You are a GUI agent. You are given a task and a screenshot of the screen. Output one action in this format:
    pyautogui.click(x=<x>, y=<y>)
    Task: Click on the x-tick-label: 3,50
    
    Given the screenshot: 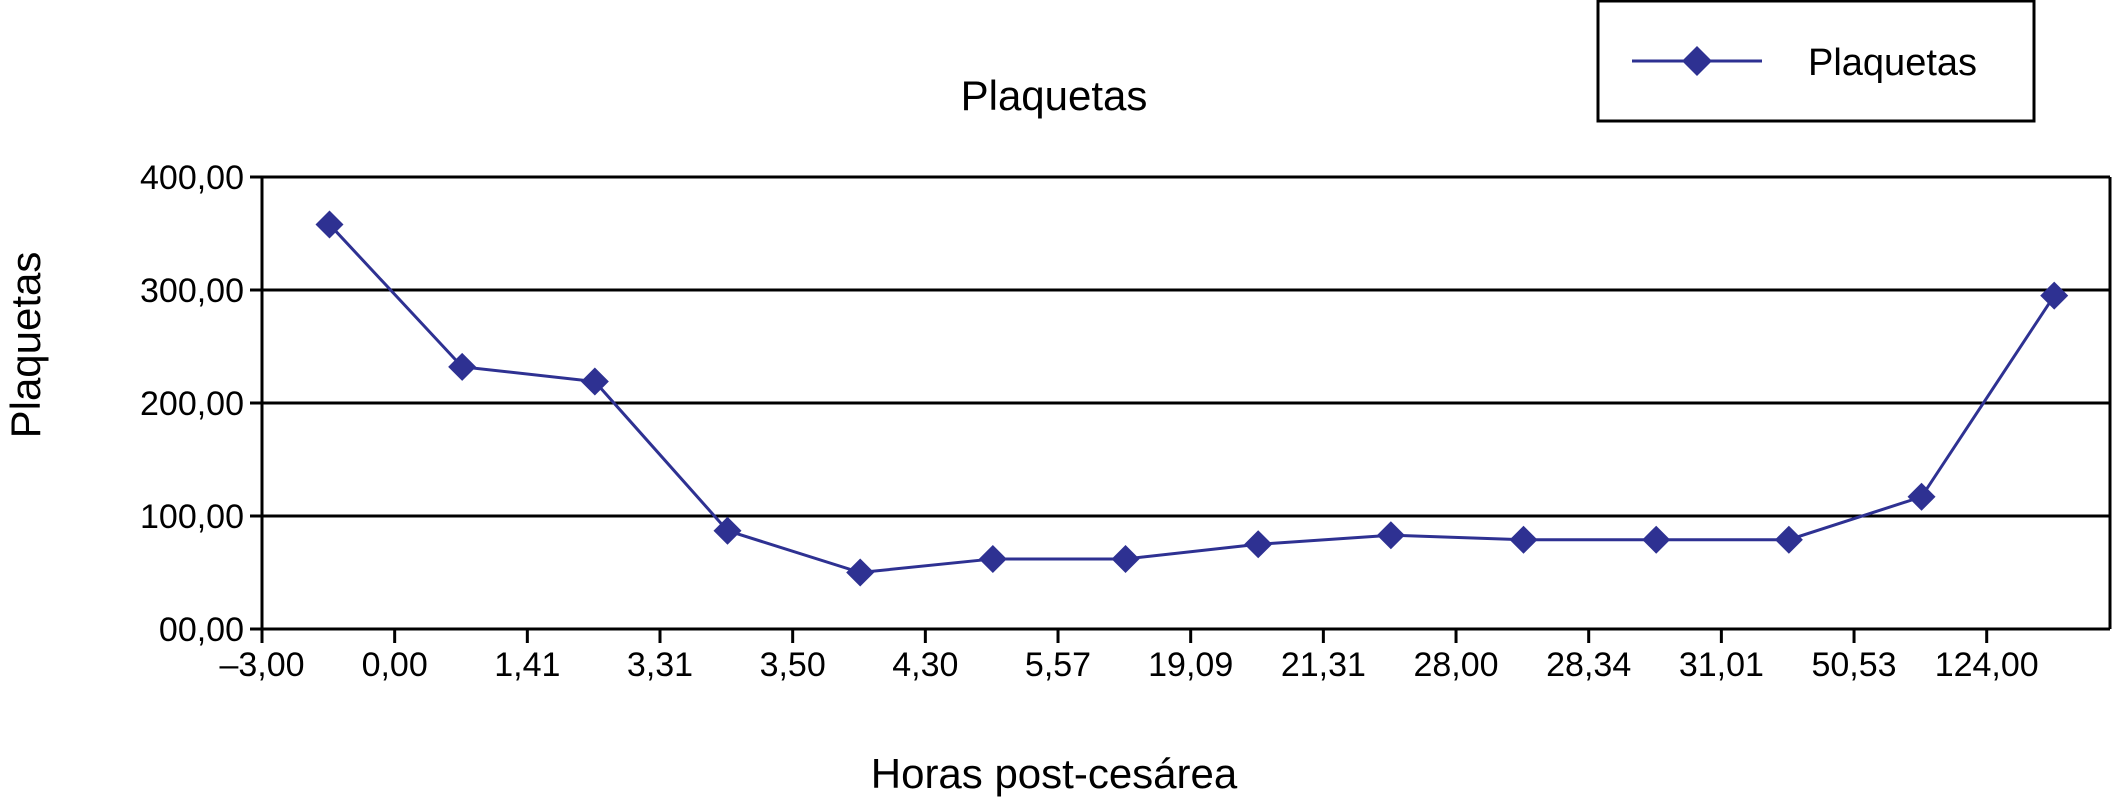 What is the action you would take?
    pyautogui.click(x=793, y=665)
    